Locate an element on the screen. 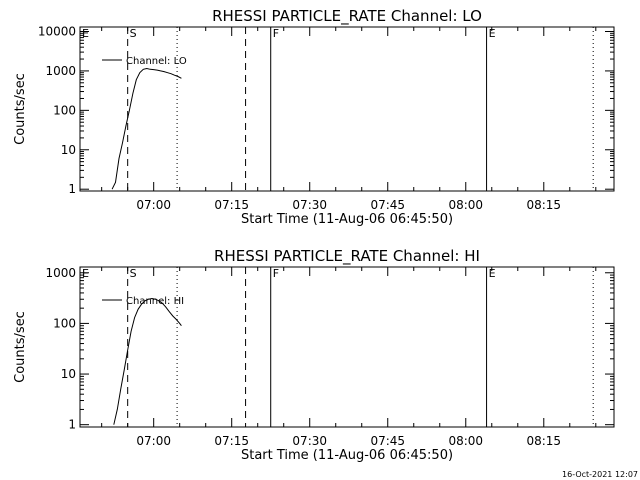 The height and width of the screenshot is (480, 640). chart1-x-tick-label: 07:45 is located at coordinates (387, 441).